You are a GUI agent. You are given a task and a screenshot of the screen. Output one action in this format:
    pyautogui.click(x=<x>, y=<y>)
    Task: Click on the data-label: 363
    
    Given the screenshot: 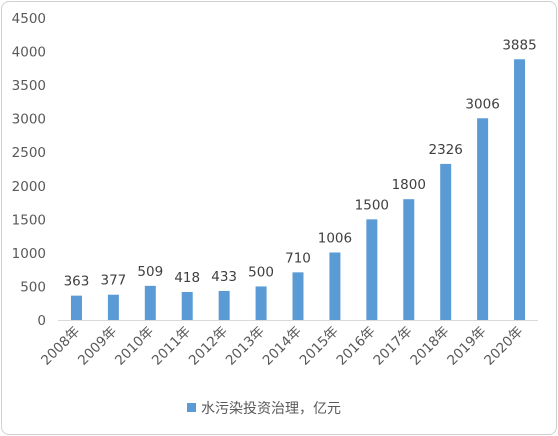 What is the action you would take?
    pyautogui.click(x=77, y=282)
    